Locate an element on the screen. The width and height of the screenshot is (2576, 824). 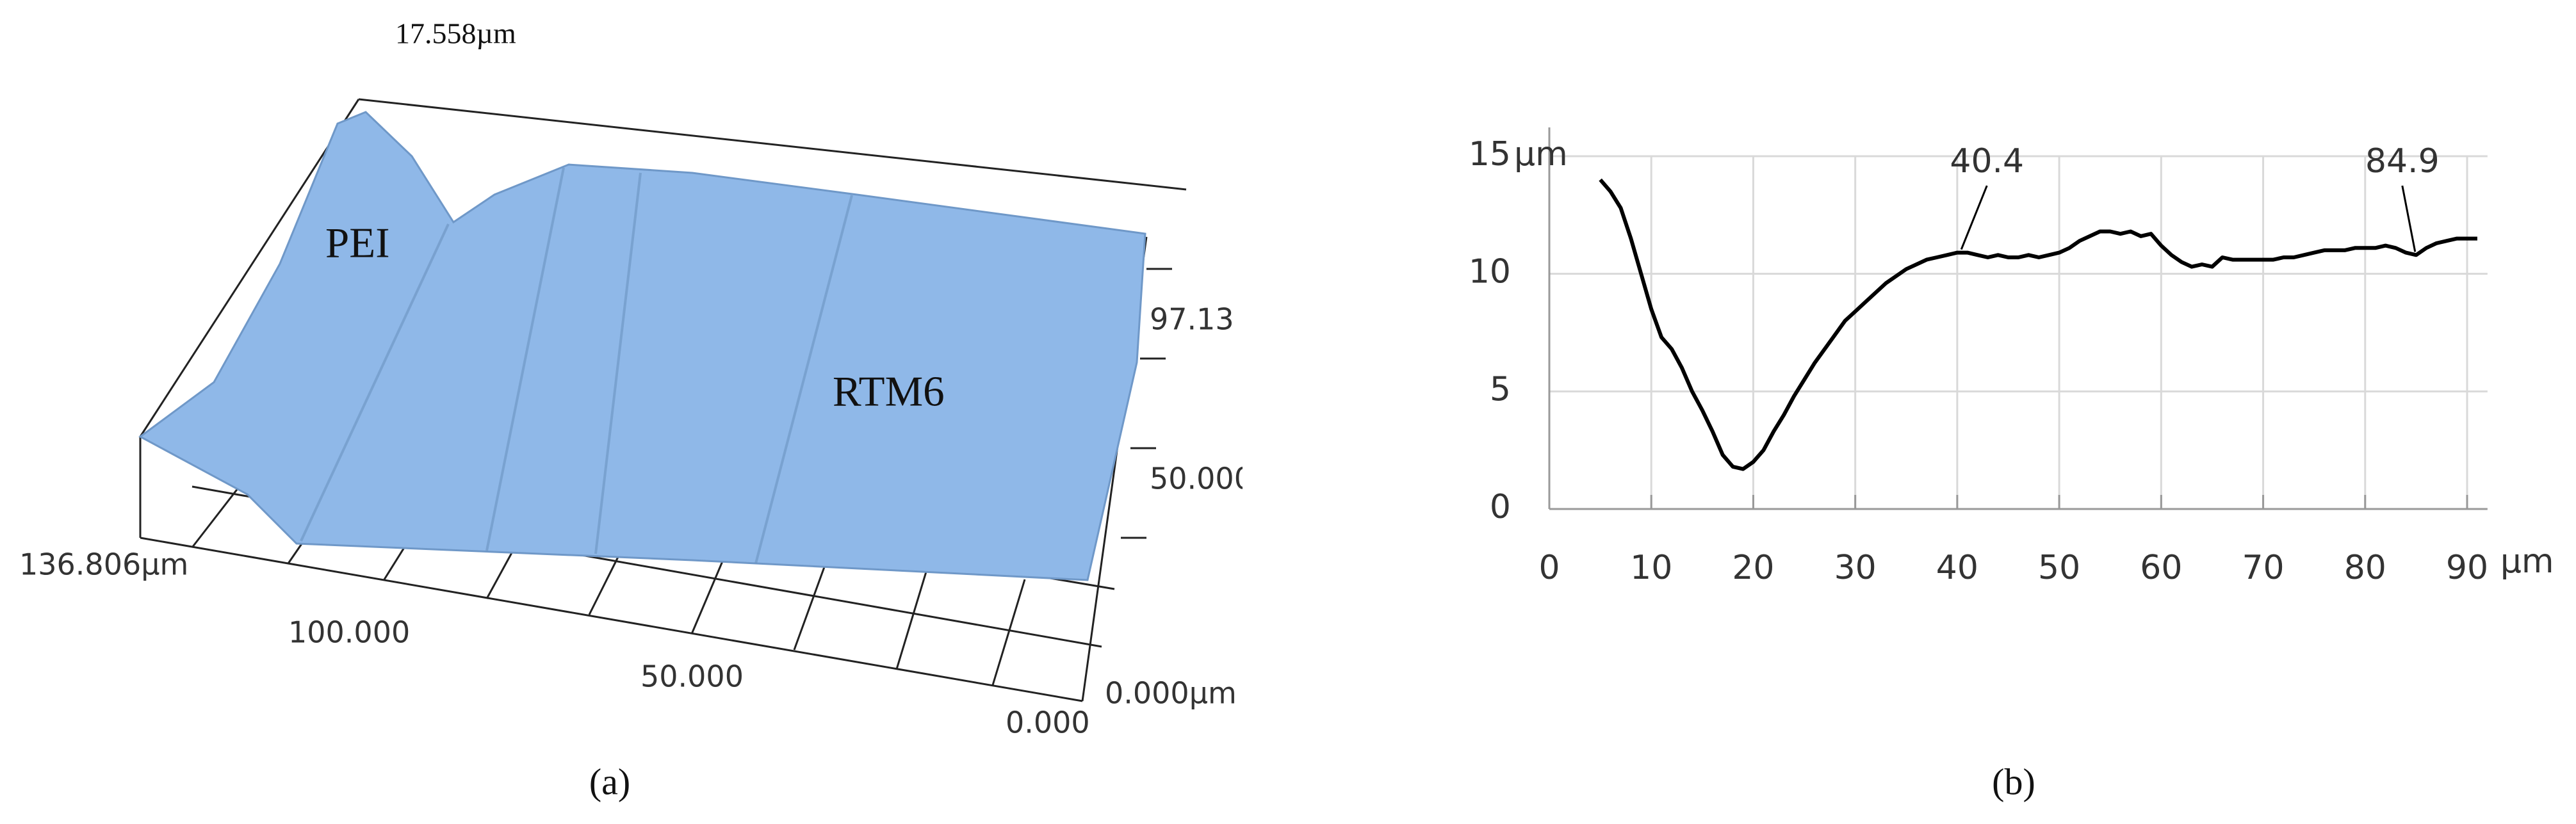
axis-label: 0.000µm is located at coordinates (1171, 694).